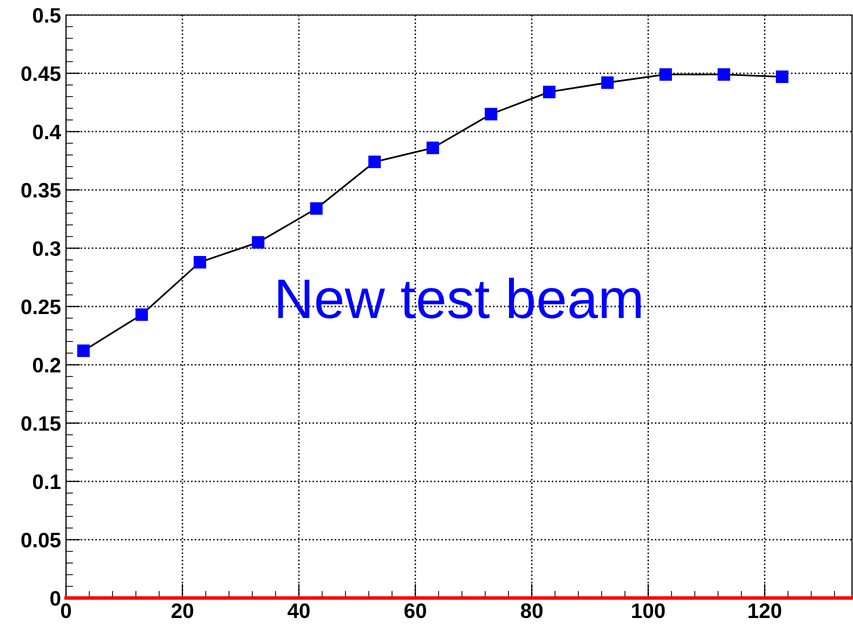 This screenshot has height=628, width=853. Describe the element at coordinates (66, 610) in the screenshot. I see `x-tick-label: 0` at that location.